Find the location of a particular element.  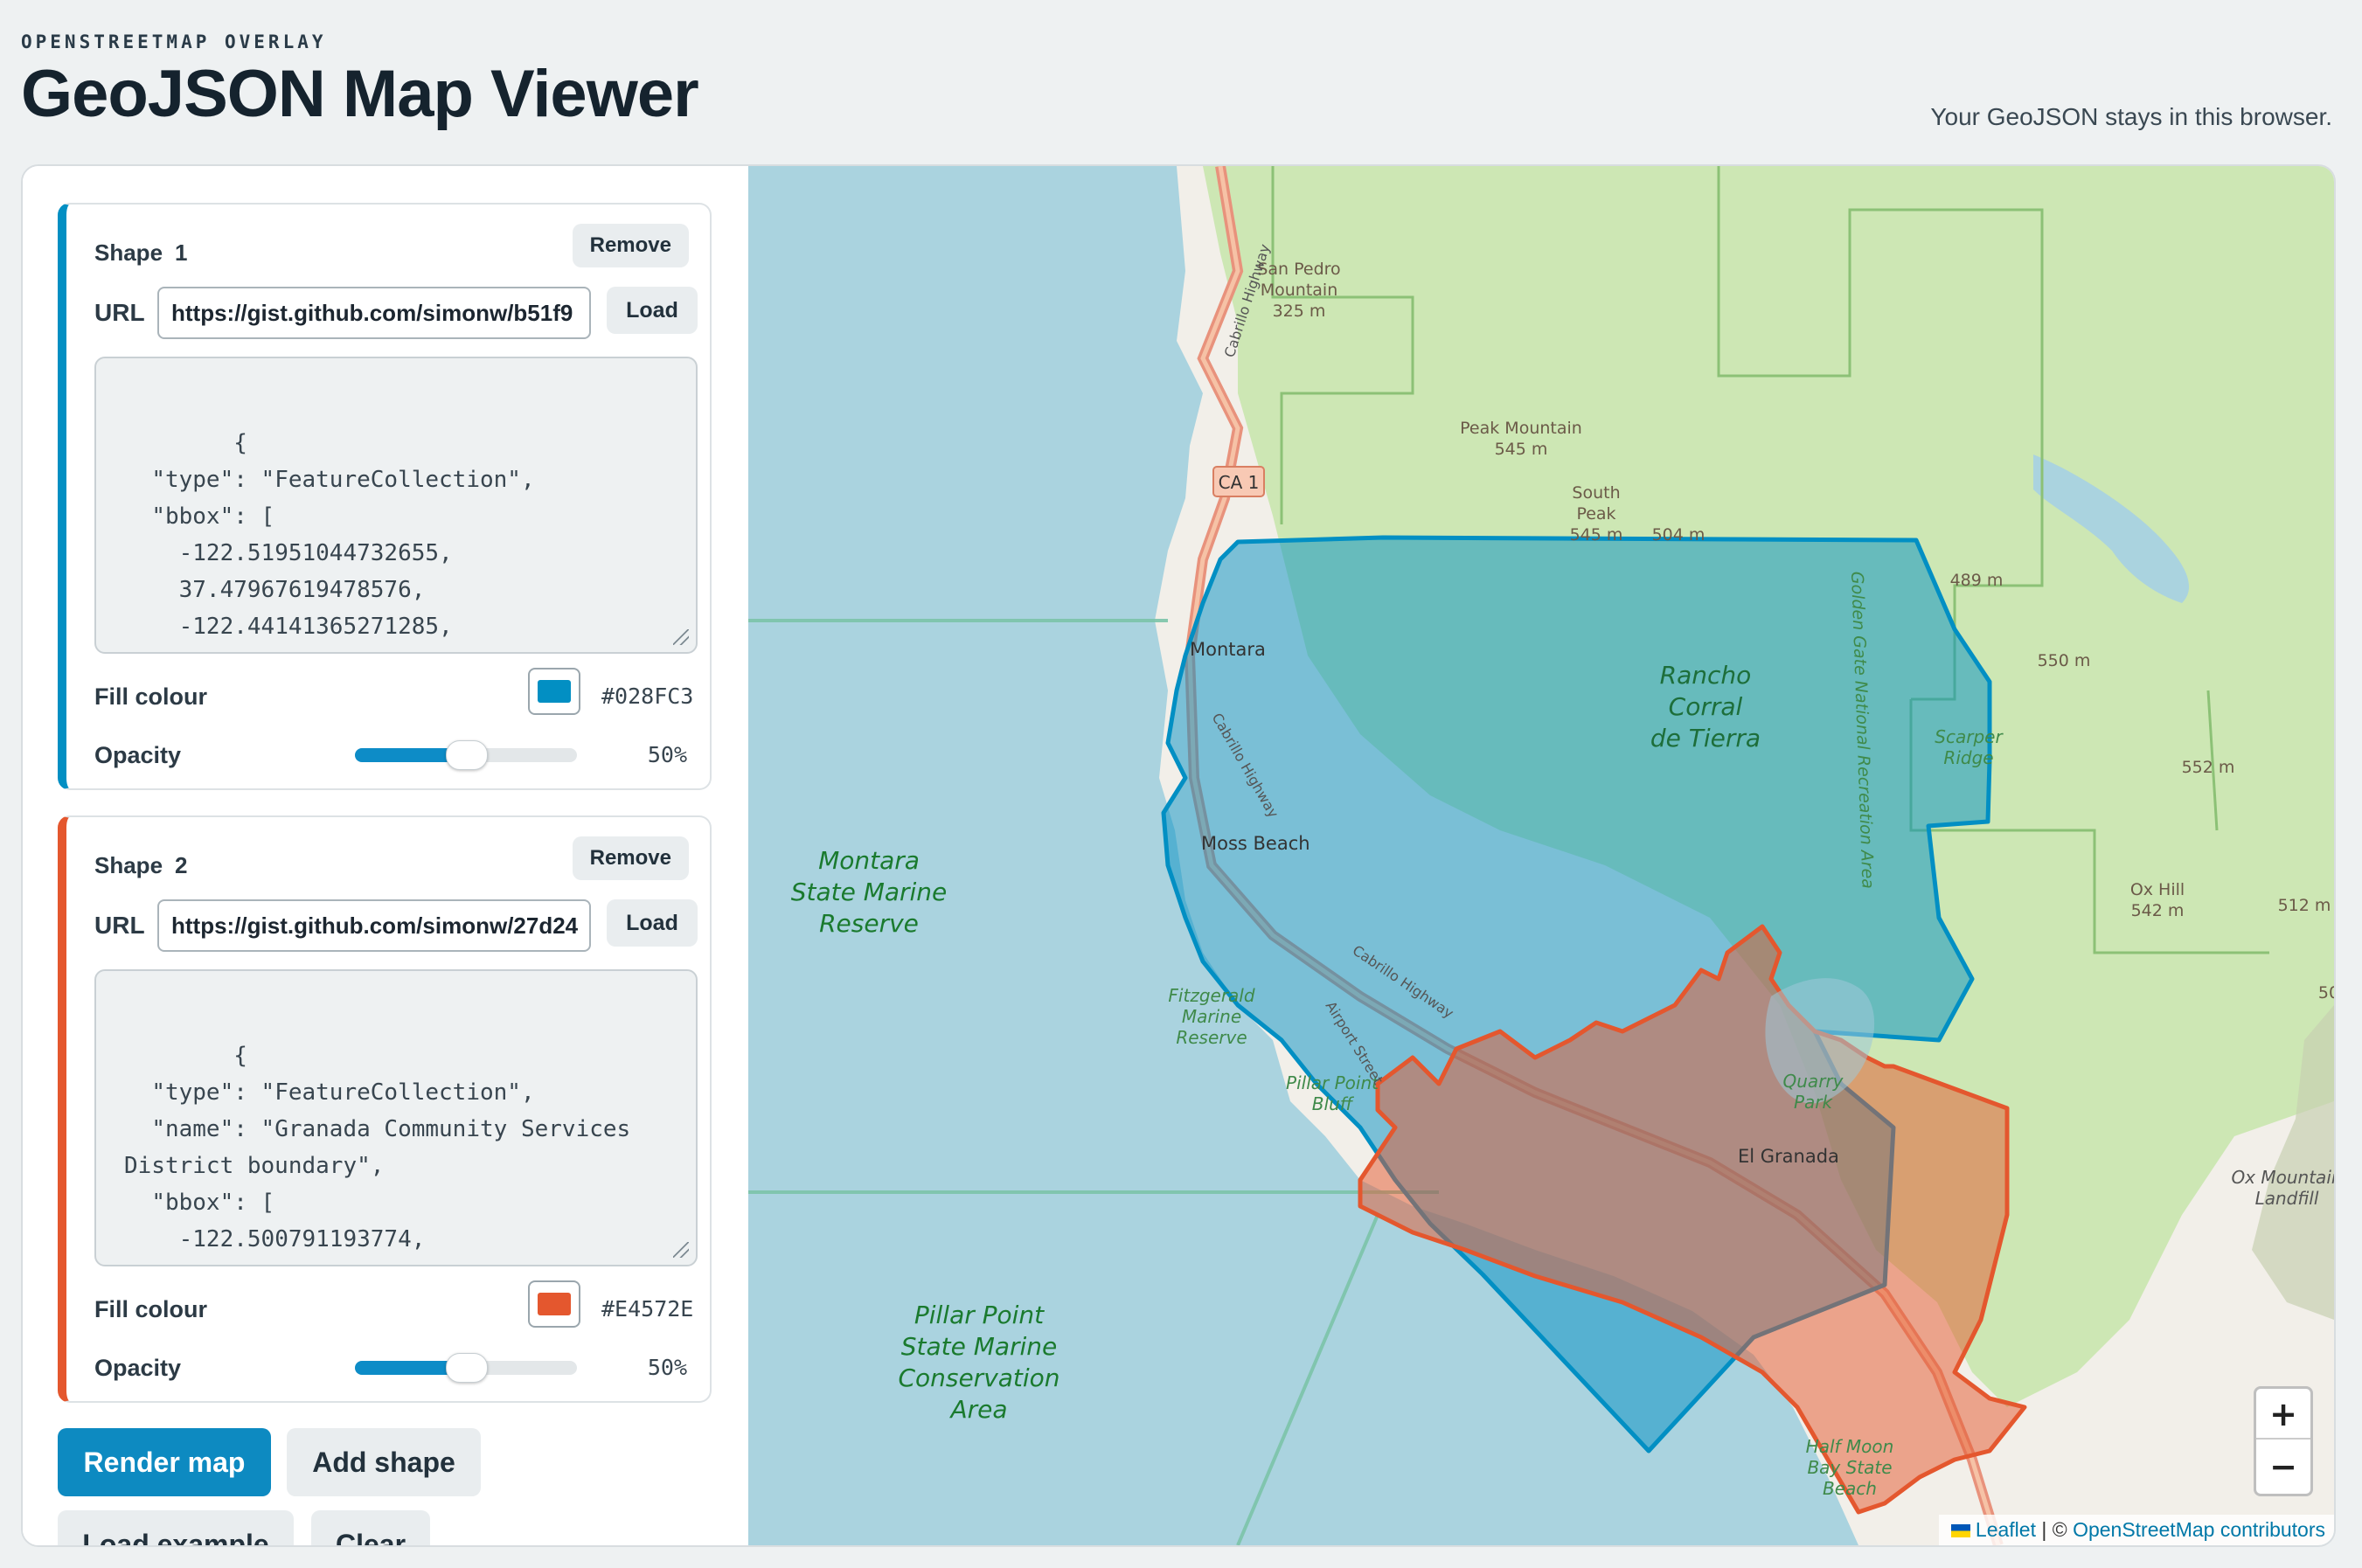

url-value: https://gist.github.com/simonw/b51f9 is located at coordinates (372, 313).